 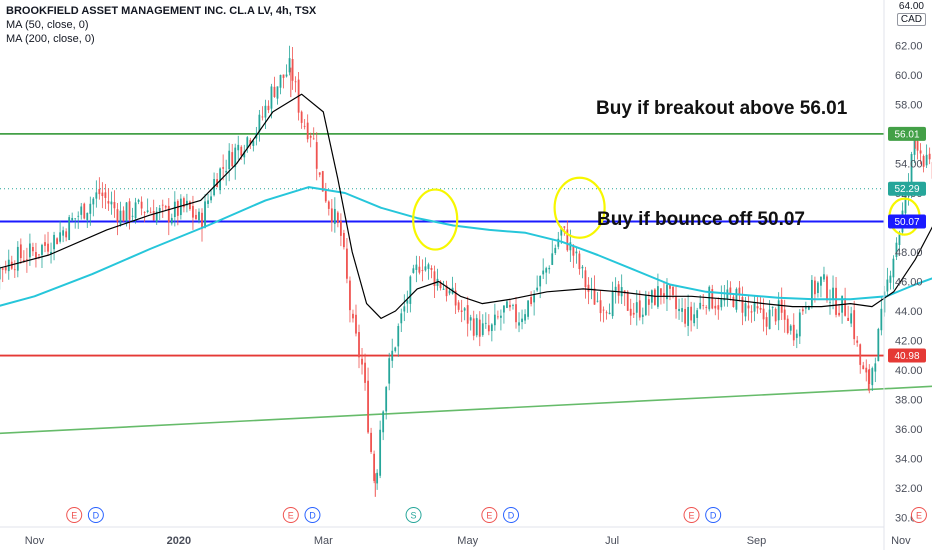 I want to click on breakout-tag, so click(x=907, y=133).